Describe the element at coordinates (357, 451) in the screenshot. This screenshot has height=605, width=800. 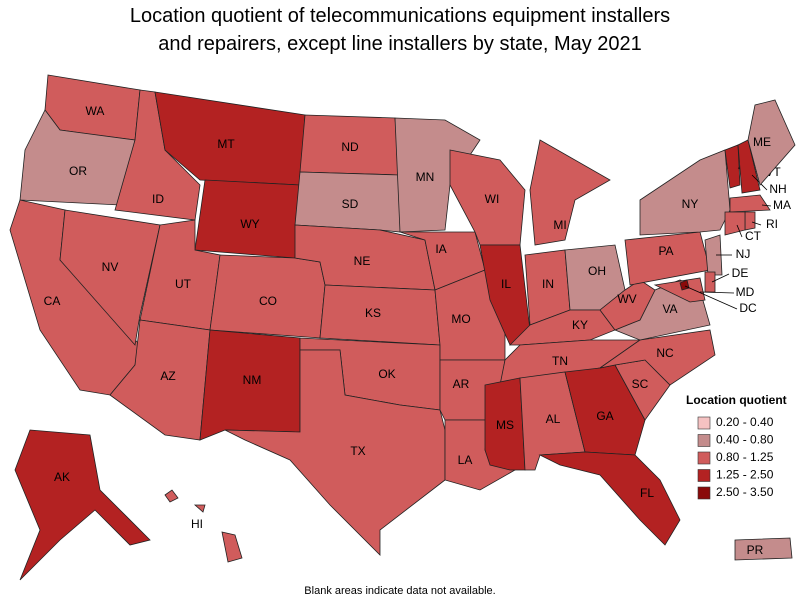
I see `state-label: TX` at that location.